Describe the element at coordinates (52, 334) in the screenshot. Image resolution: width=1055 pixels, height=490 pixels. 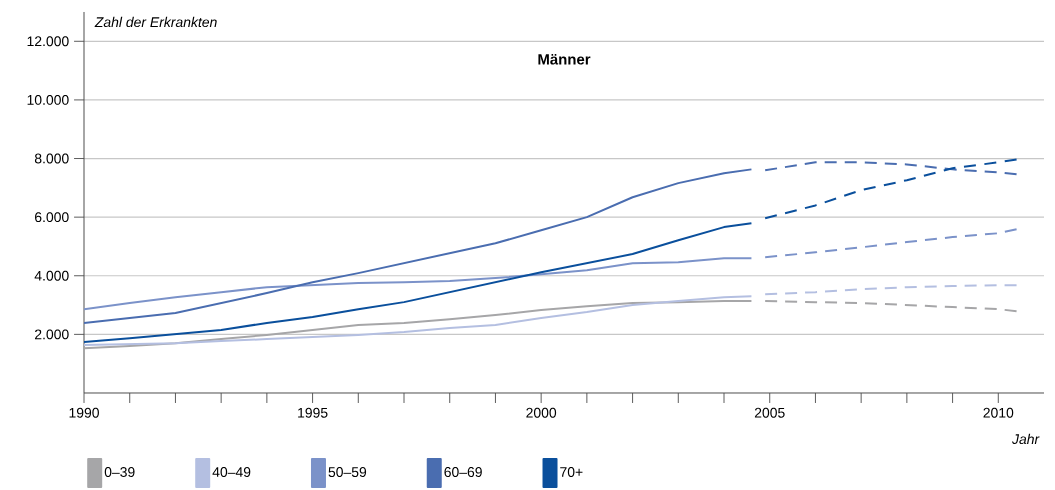
I see `y-tick-label: 2.000` at that location.